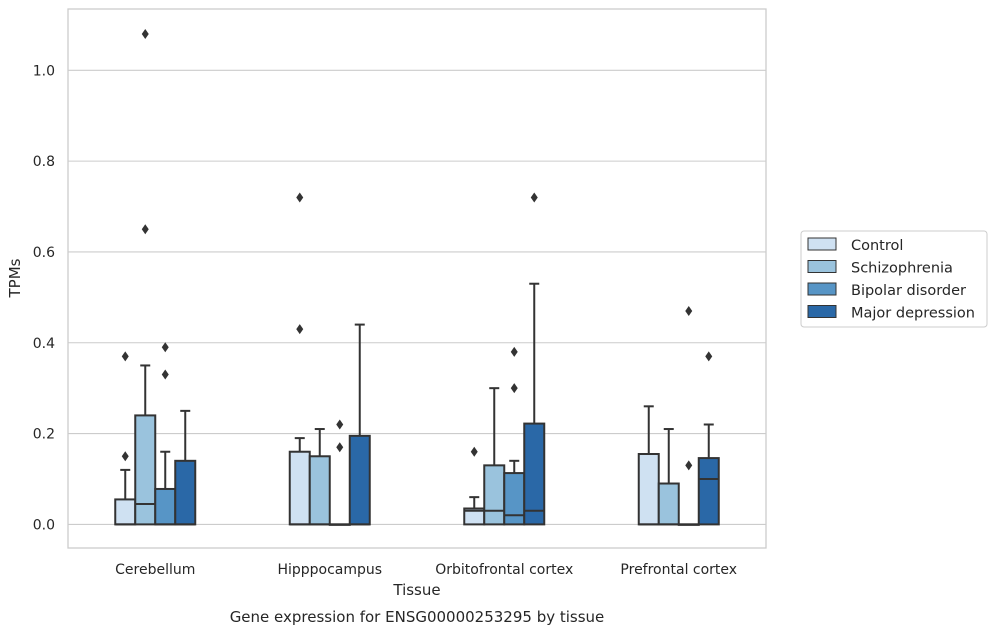  Describe the element at coordinates (44, 435) in the screenshot. I see `y-tick-label: 0.2` at that location.